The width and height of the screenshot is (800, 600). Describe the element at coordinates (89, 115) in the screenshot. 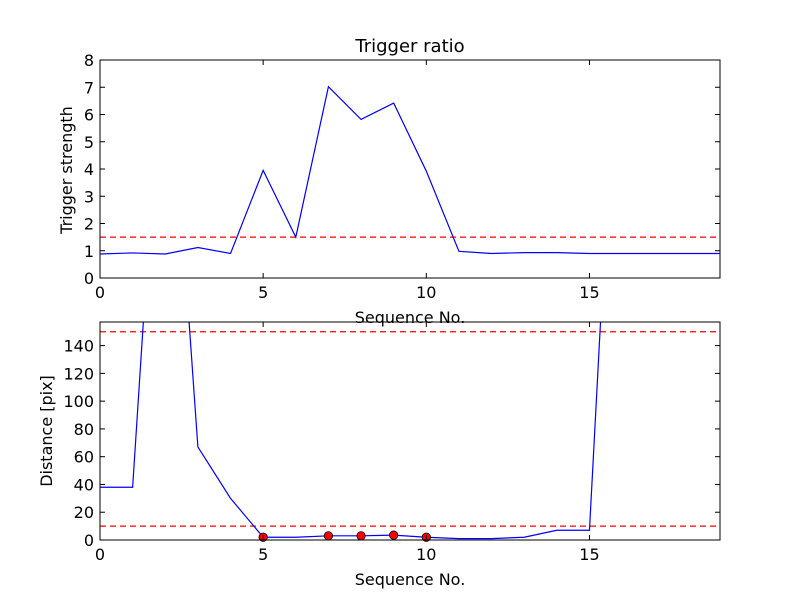

I see `y-tick-label: 6` at that location.